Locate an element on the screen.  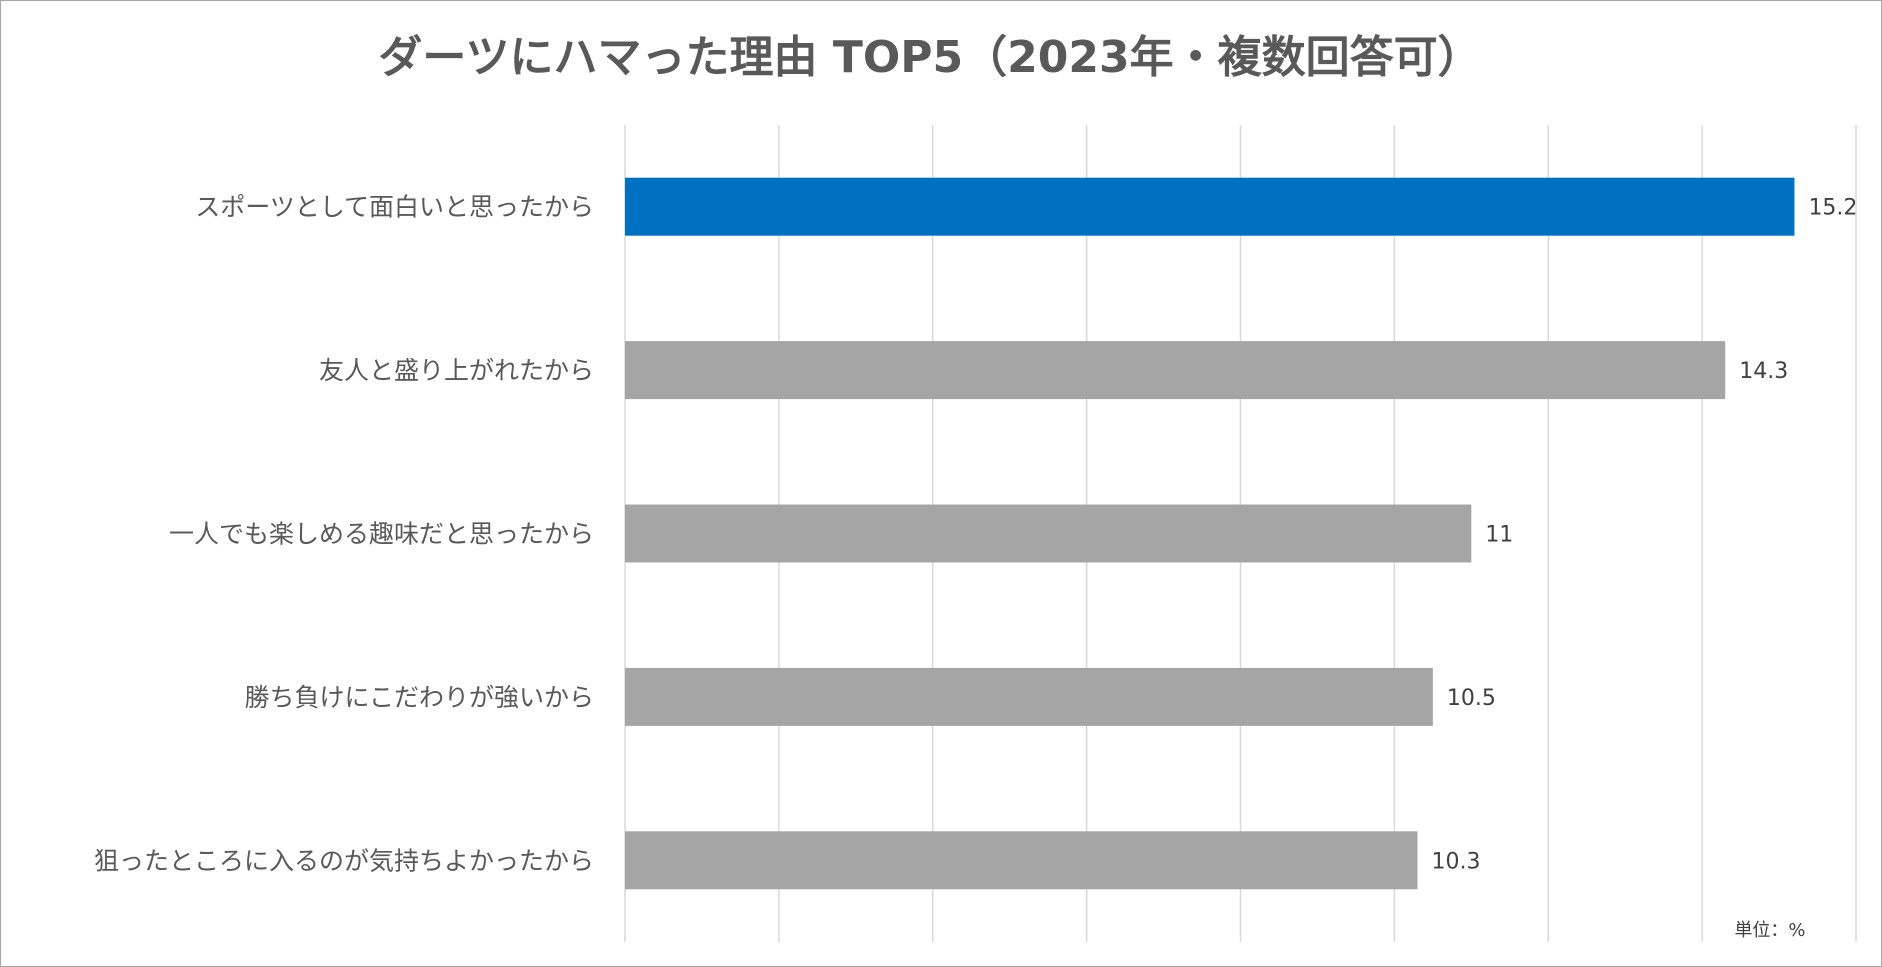
unit-note: 単位：% is located at coordinates (1769, 930).